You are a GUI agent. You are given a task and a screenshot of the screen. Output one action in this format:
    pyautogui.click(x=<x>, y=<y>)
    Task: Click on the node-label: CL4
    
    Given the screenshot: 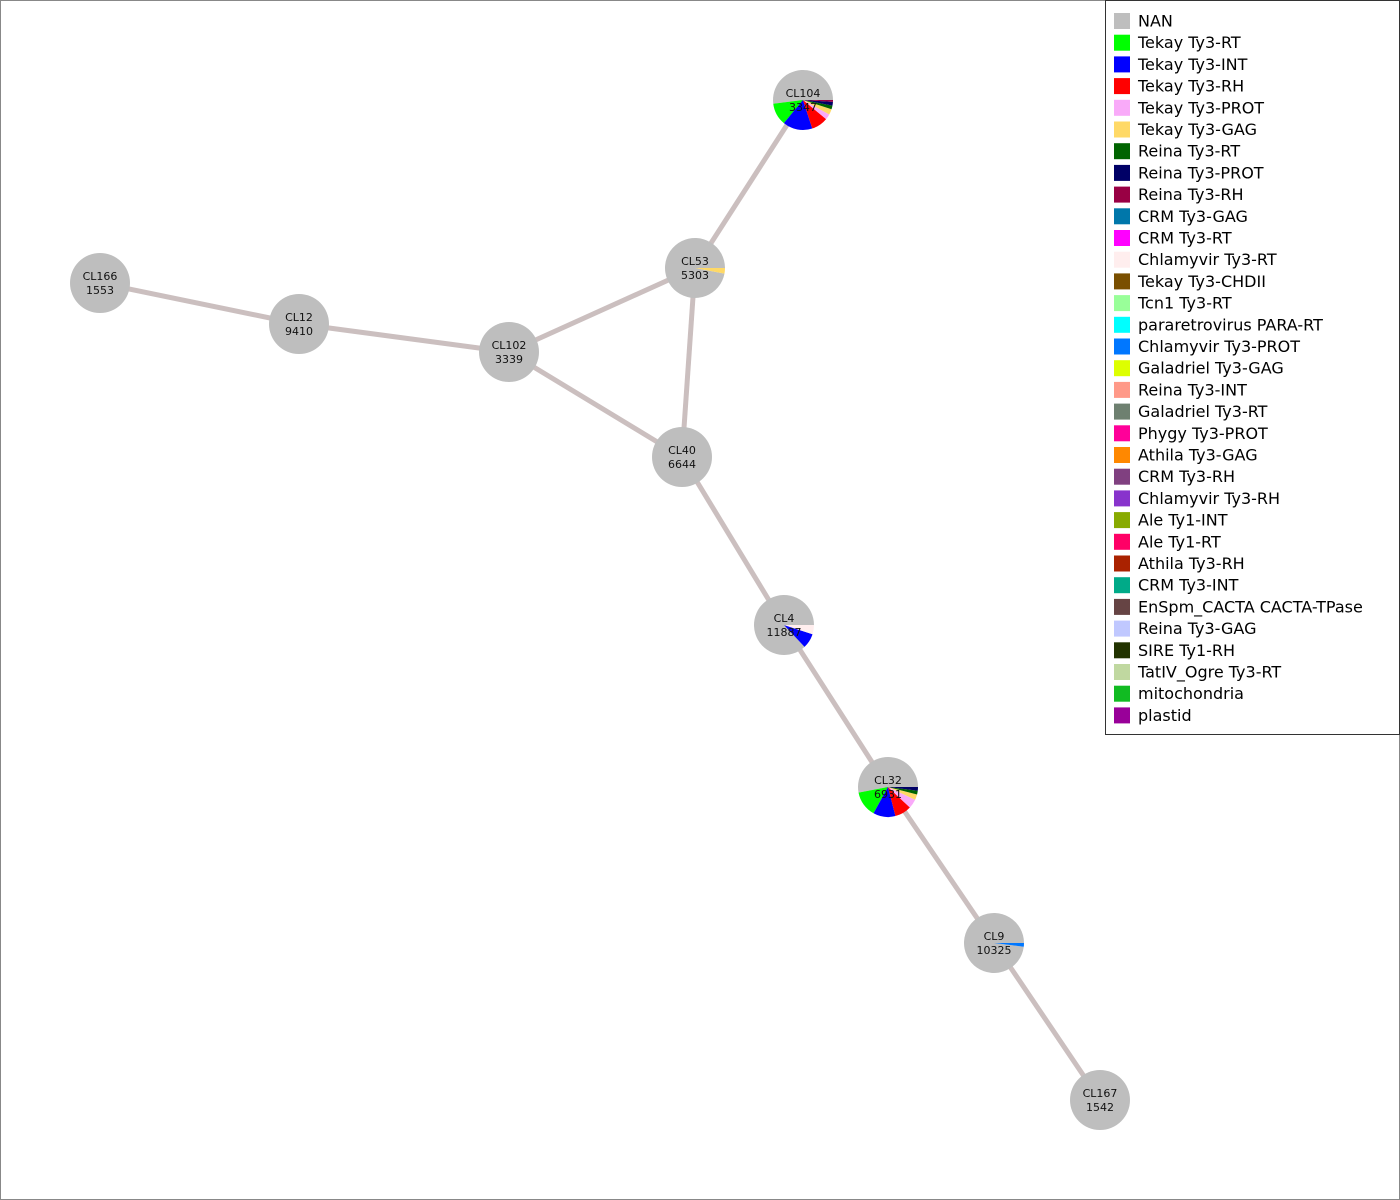 What is the action you would take?
    pyautogui.click(x=784, y=618)
    